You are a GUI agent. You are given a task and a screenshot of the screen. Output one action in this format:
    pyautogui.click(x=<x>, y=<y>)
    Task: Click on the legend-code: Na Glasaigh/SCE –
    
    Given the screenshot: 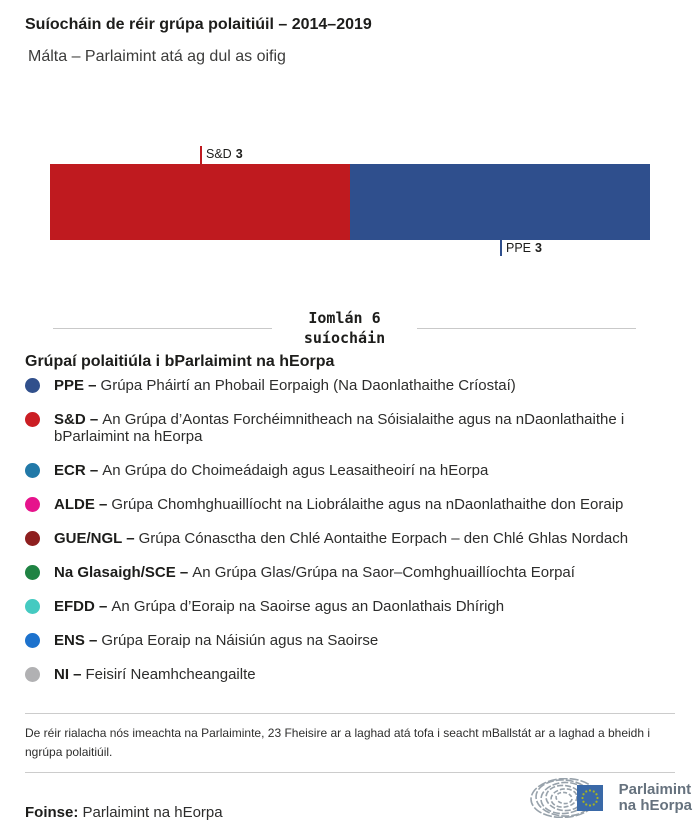 What is the action you would take?
    pyautogui.click(x=121, y=572)
    